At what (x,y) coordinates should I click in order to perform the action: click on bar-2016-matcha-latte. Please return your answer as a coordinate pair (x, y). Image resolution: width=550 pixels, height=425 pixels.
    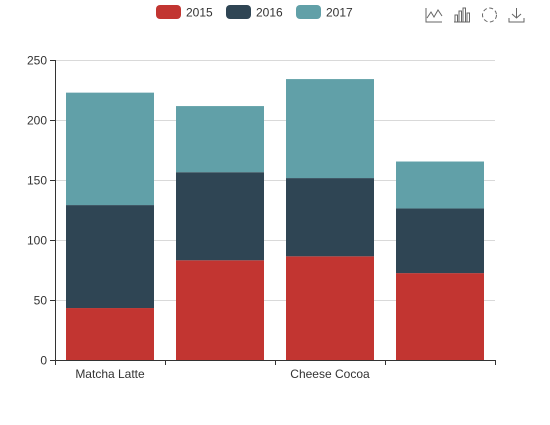
    Looking at the image, I should click on (110, 257).